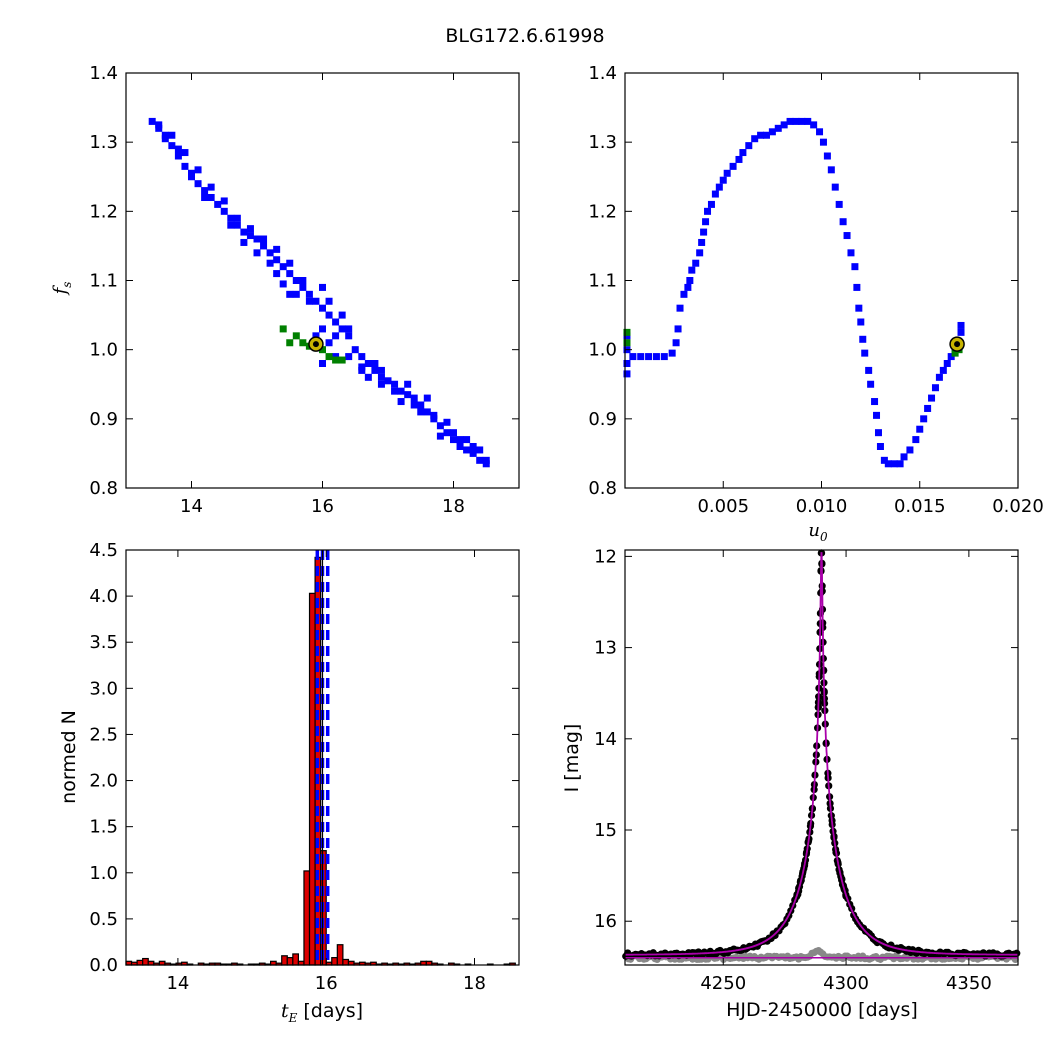 The image size is (1050, 1050). What do you see at coordinates (794, 292) in the screenshot?
I see `panel-fs-vs-u0-marks` at bounding box center [794, 292].